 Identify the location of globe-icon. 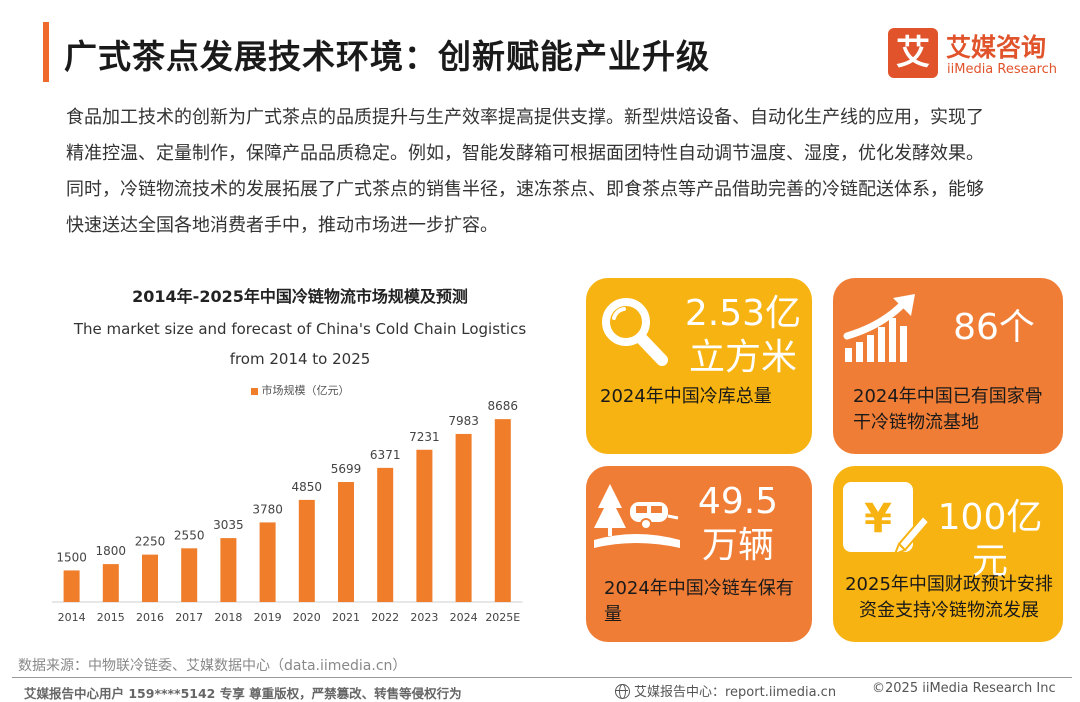
(622, 691).